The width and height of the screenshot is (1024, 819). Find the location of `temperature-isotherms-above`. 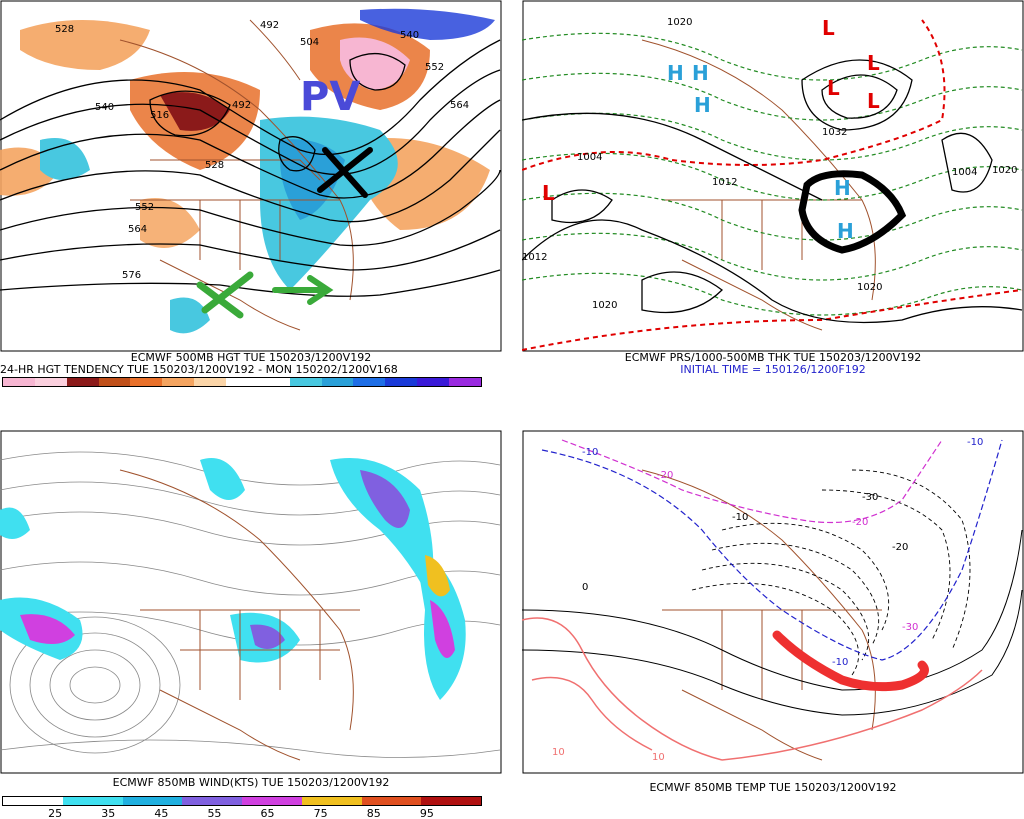

temperature-isotherms-above is located at coordinates (772, 622).